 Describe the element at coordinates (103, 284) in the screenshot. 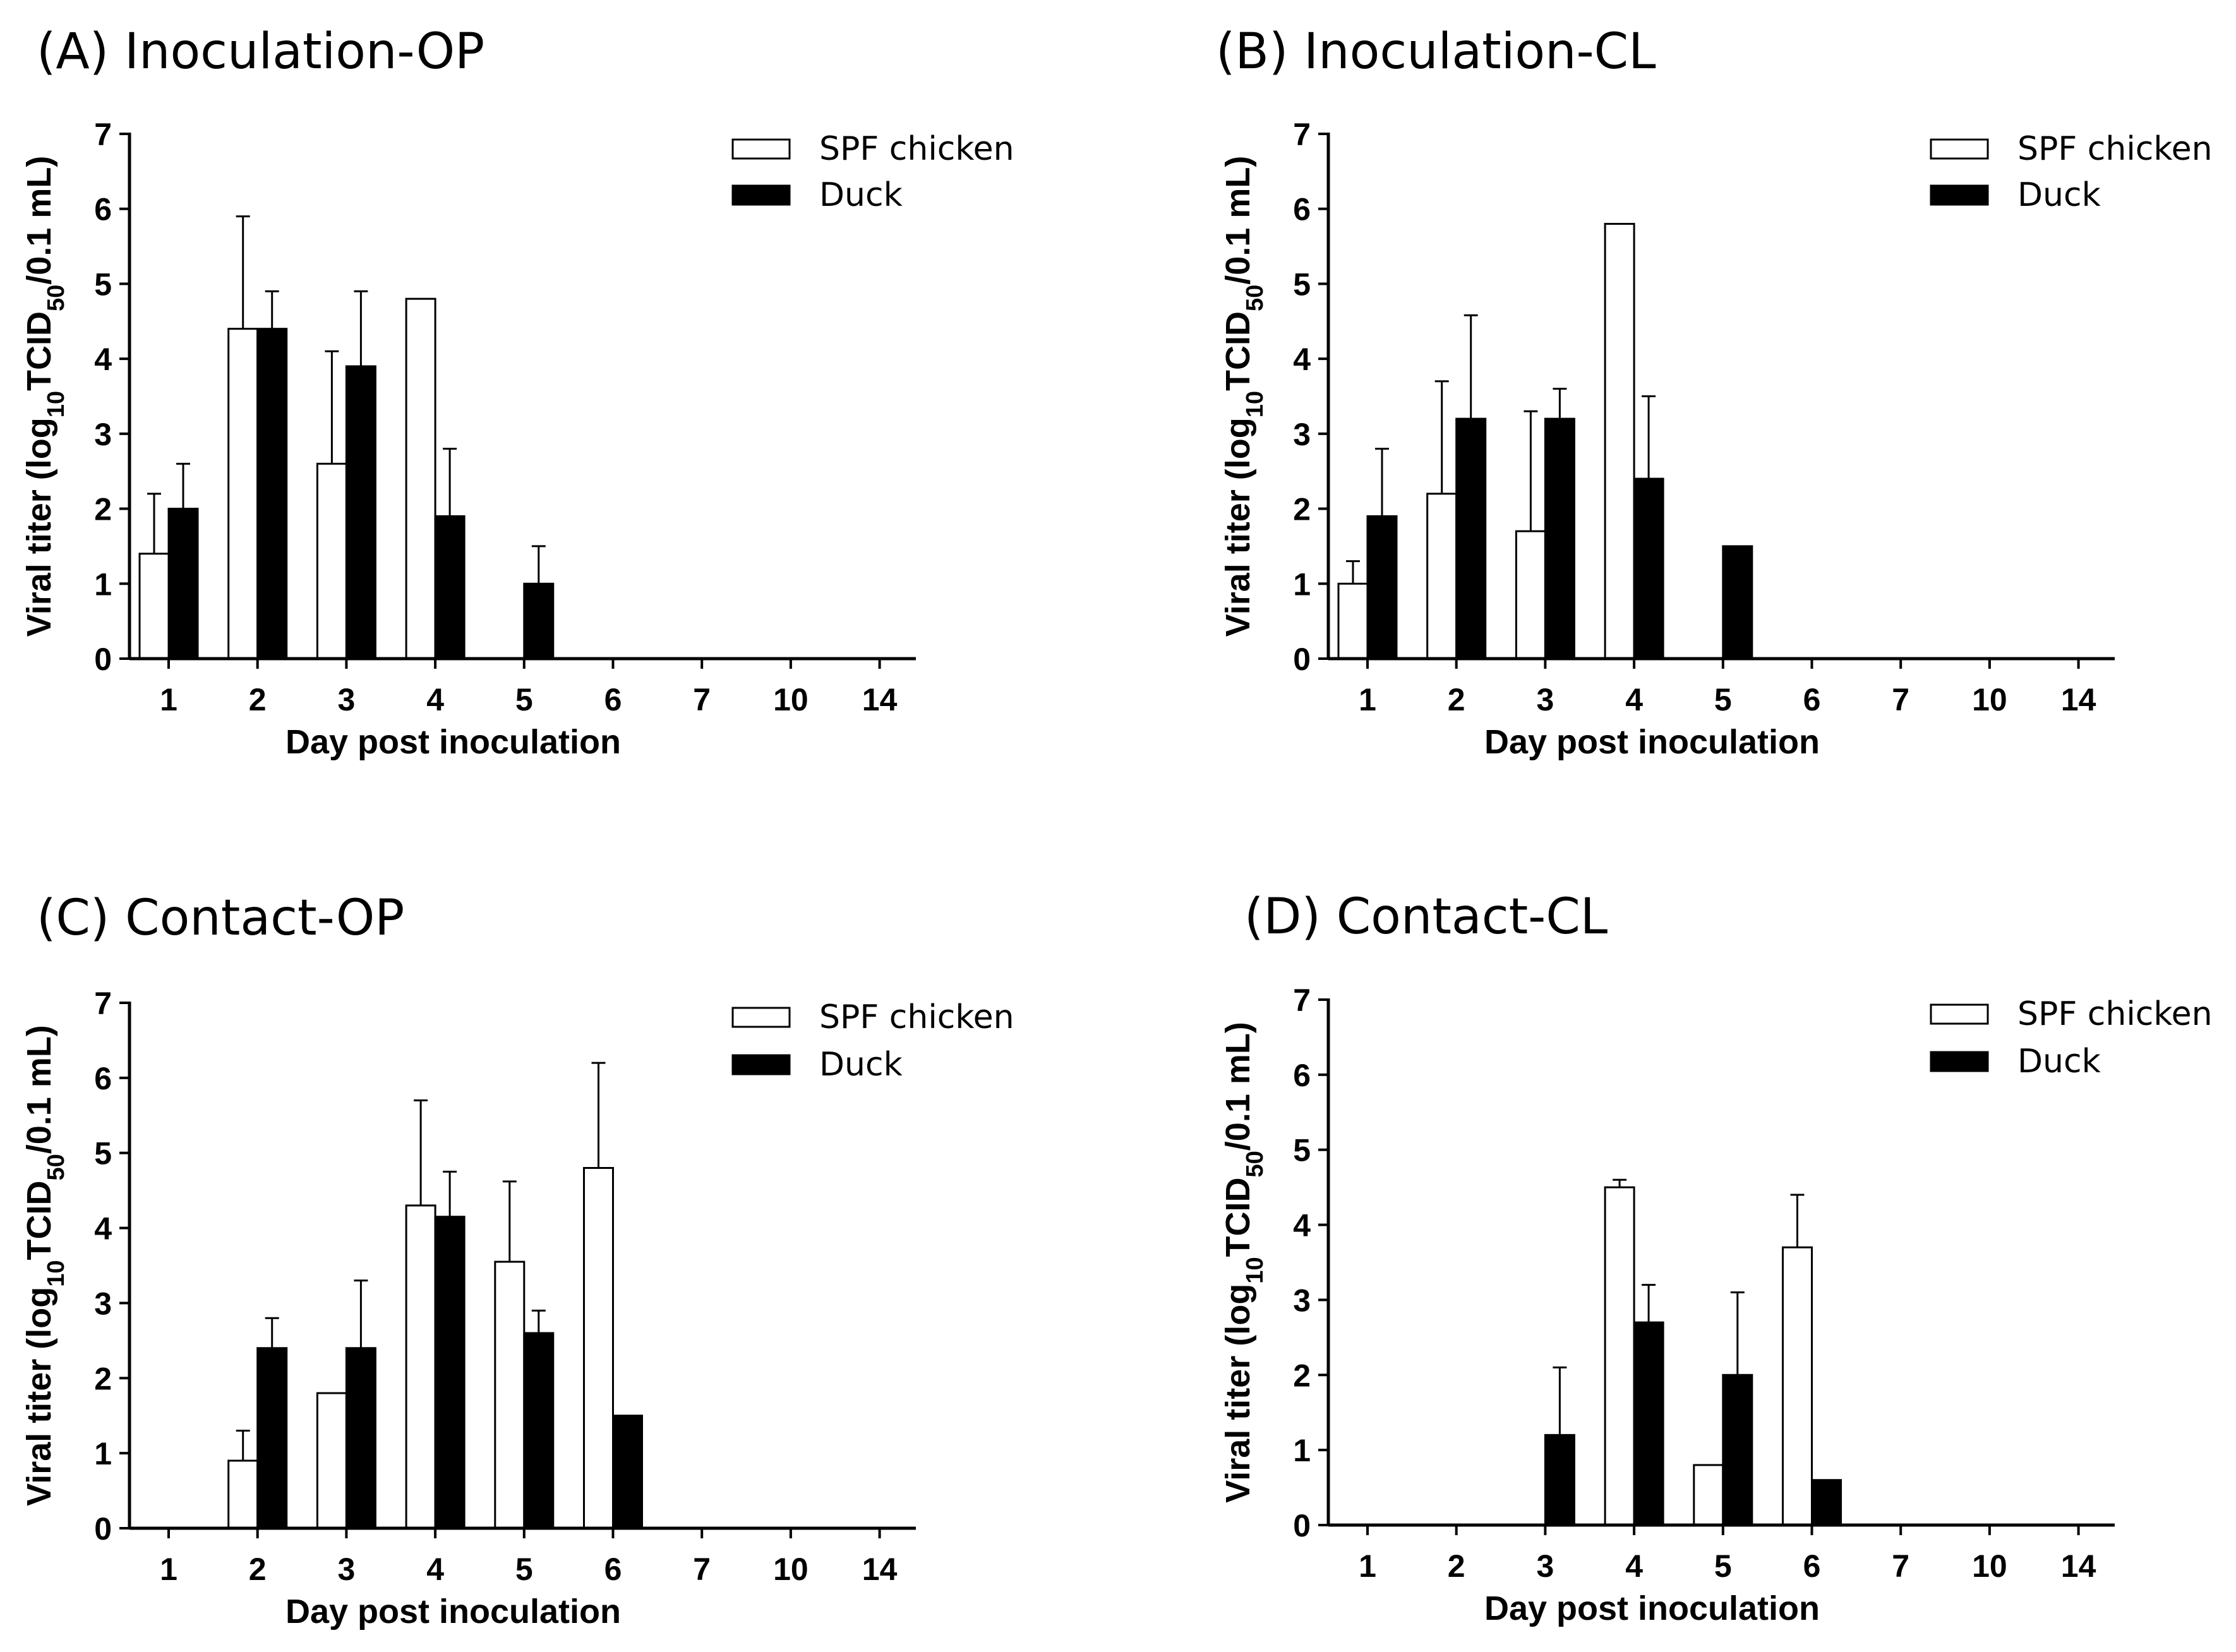

I see `y-tick-label: 5` at that location.